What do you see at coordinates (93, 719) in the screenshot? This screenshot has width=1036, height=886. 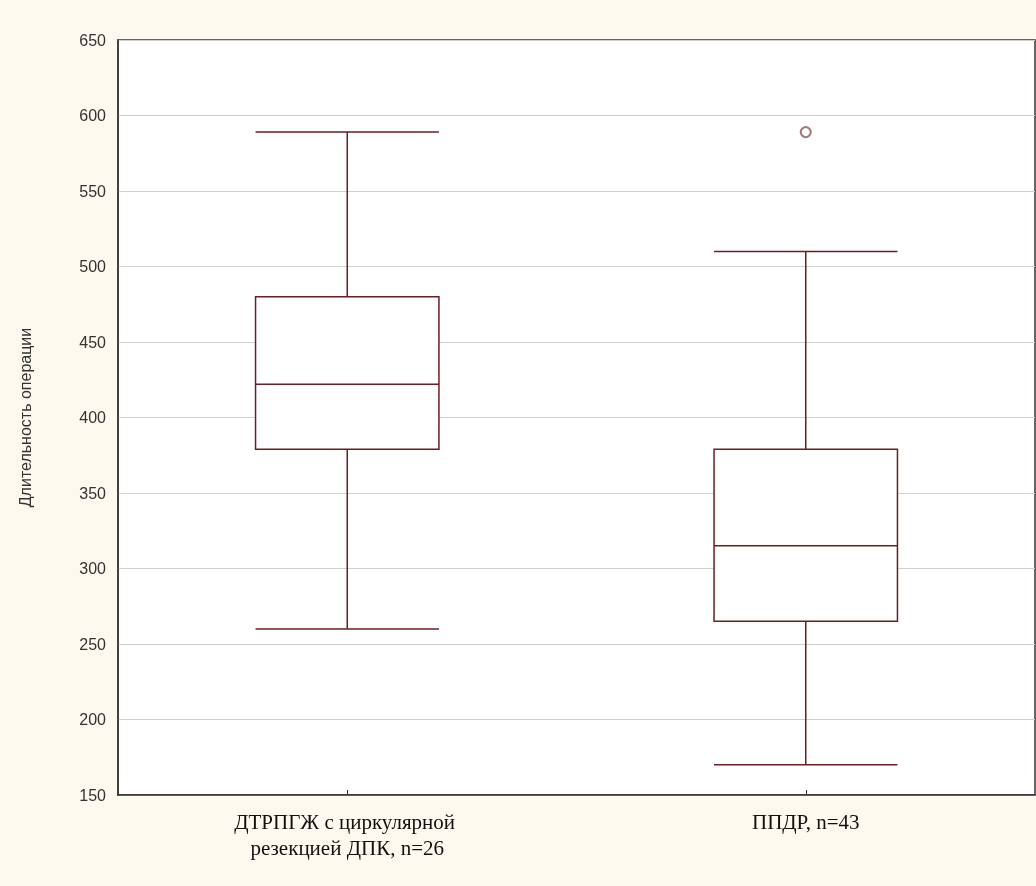 I see `y-tick-label: 200` at bounding box center [93, 719].